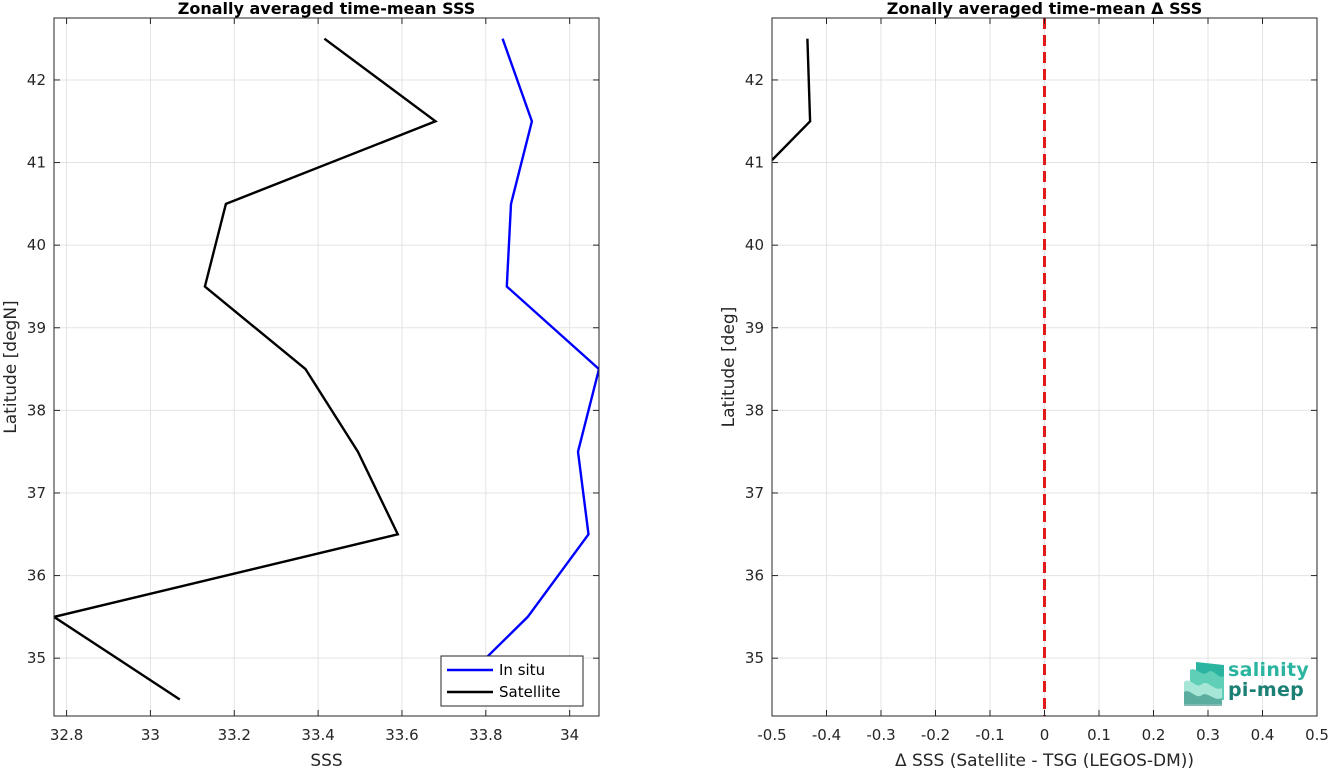  I want to click on salinity-pimep-logo: salinity pi-mep, so click(1245, 682).